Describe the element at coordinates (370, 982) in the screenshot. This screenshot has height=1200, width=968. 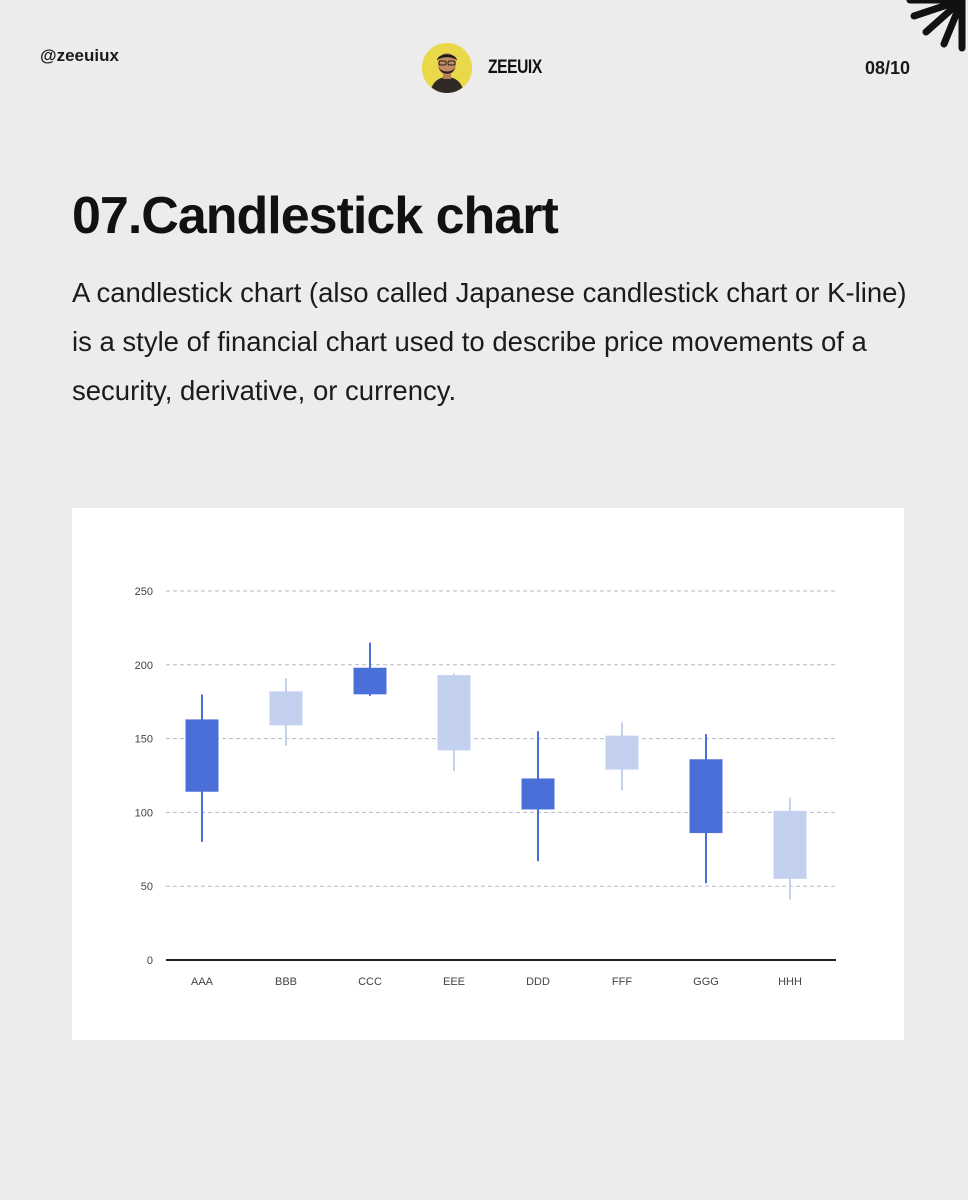
I see `x-tick-label-CCC: CCC` at that location.